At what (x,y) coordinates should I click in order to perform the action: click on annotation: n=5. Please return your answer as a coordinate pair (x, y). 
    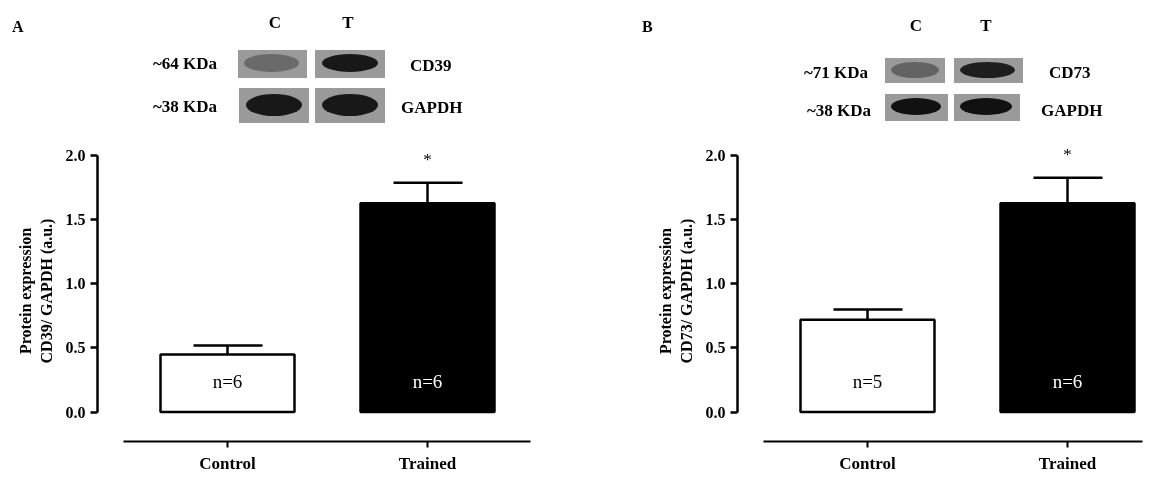
    Looking at the image, I should click on (867, 381).